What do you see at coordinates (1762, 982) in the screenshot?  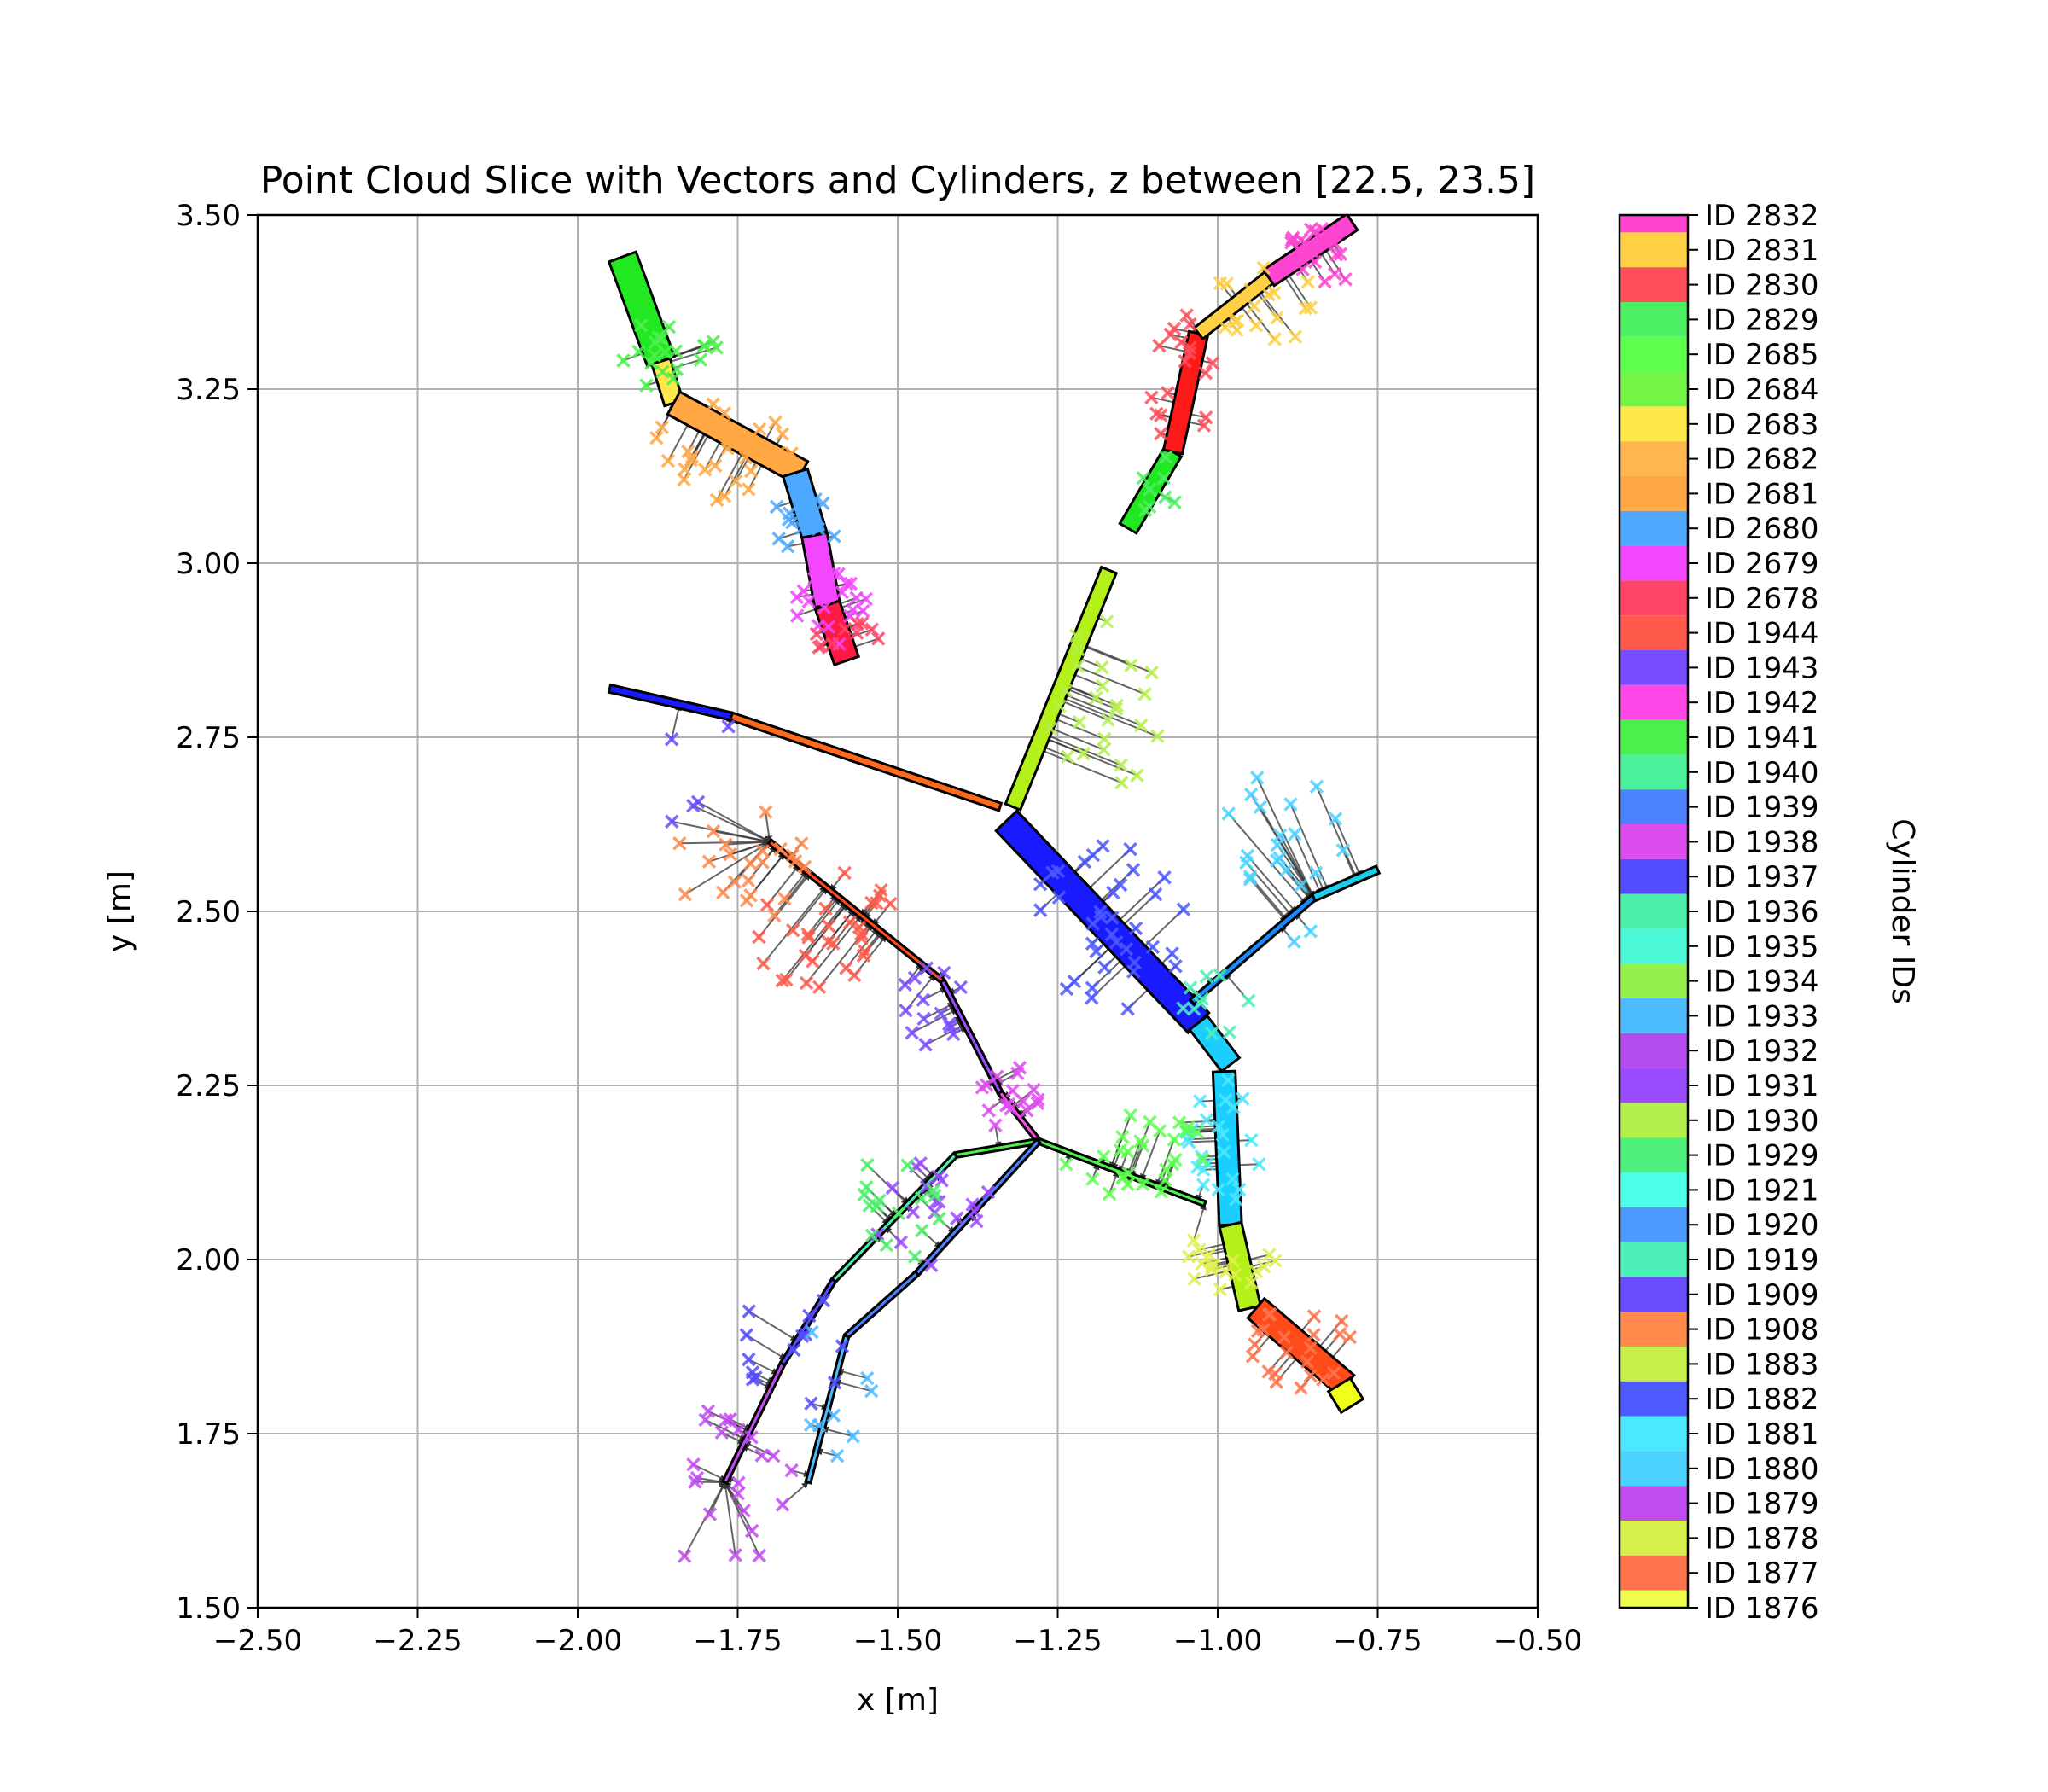 I see `colorbar-tick-label: ID 1934` at bounding box center [1762, 982].